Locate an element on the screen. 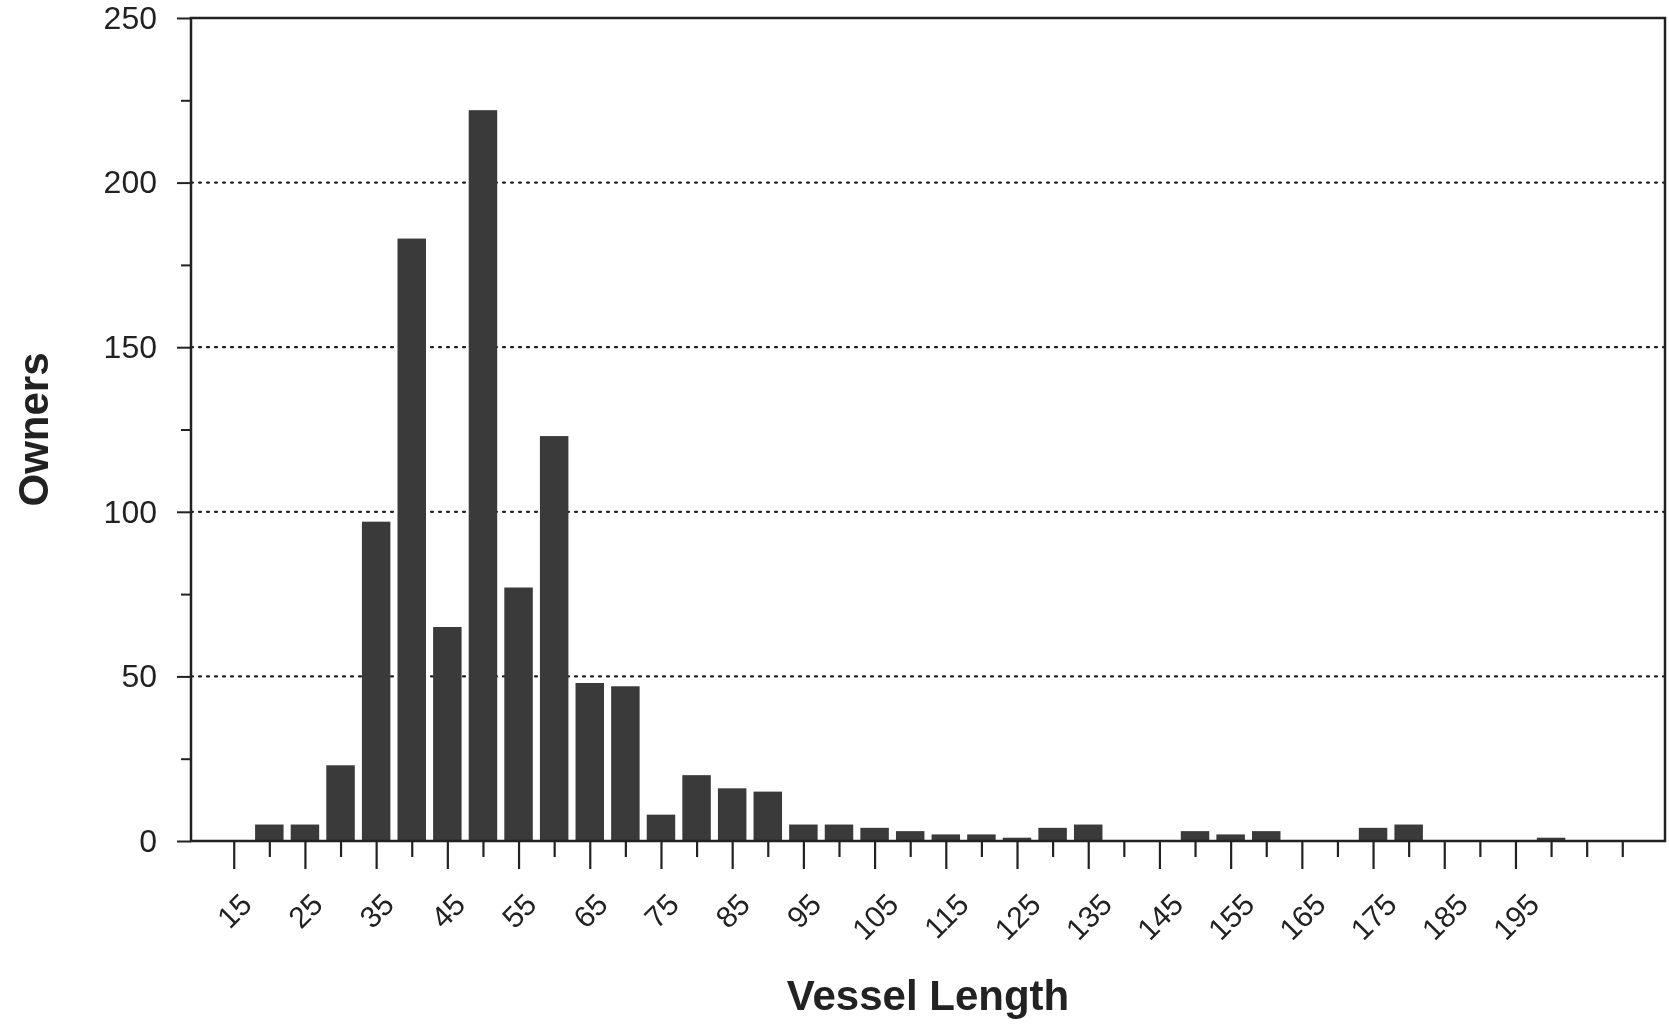 The height and width of the screenshot is (1024, 1669). x-tick-label: 95 is located at coordinates (804, 911).